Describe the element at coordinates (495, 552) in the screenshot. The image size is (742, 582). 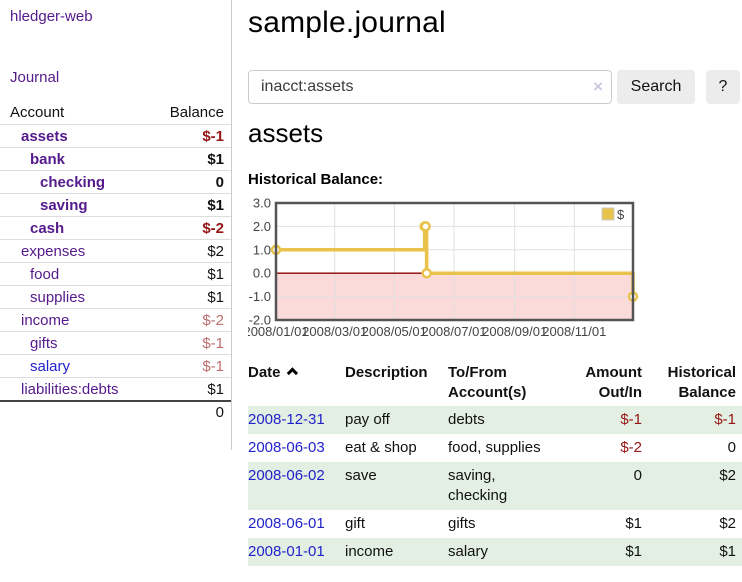
I see `table-row: 2008-01-01 income salary $1 $1` at that location.